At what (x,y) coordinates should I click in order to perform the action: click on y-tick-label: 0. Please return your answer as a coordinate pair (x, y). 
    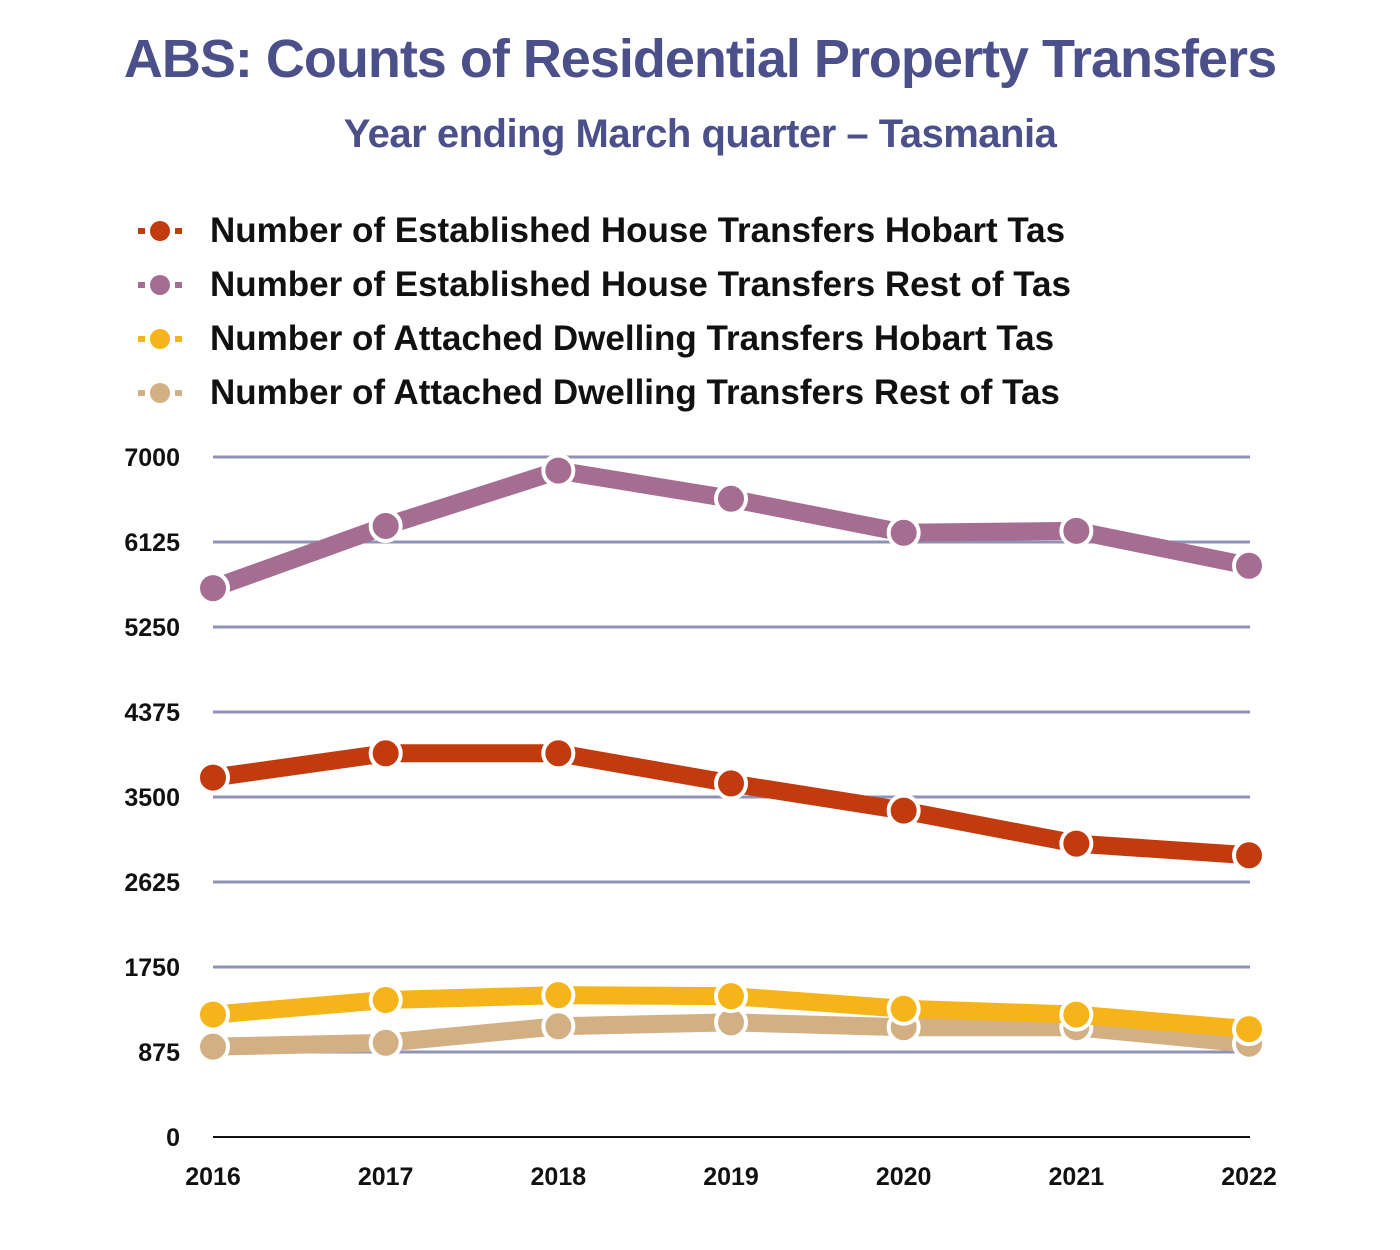
    Looking at the image, I should click on (173, 1138).